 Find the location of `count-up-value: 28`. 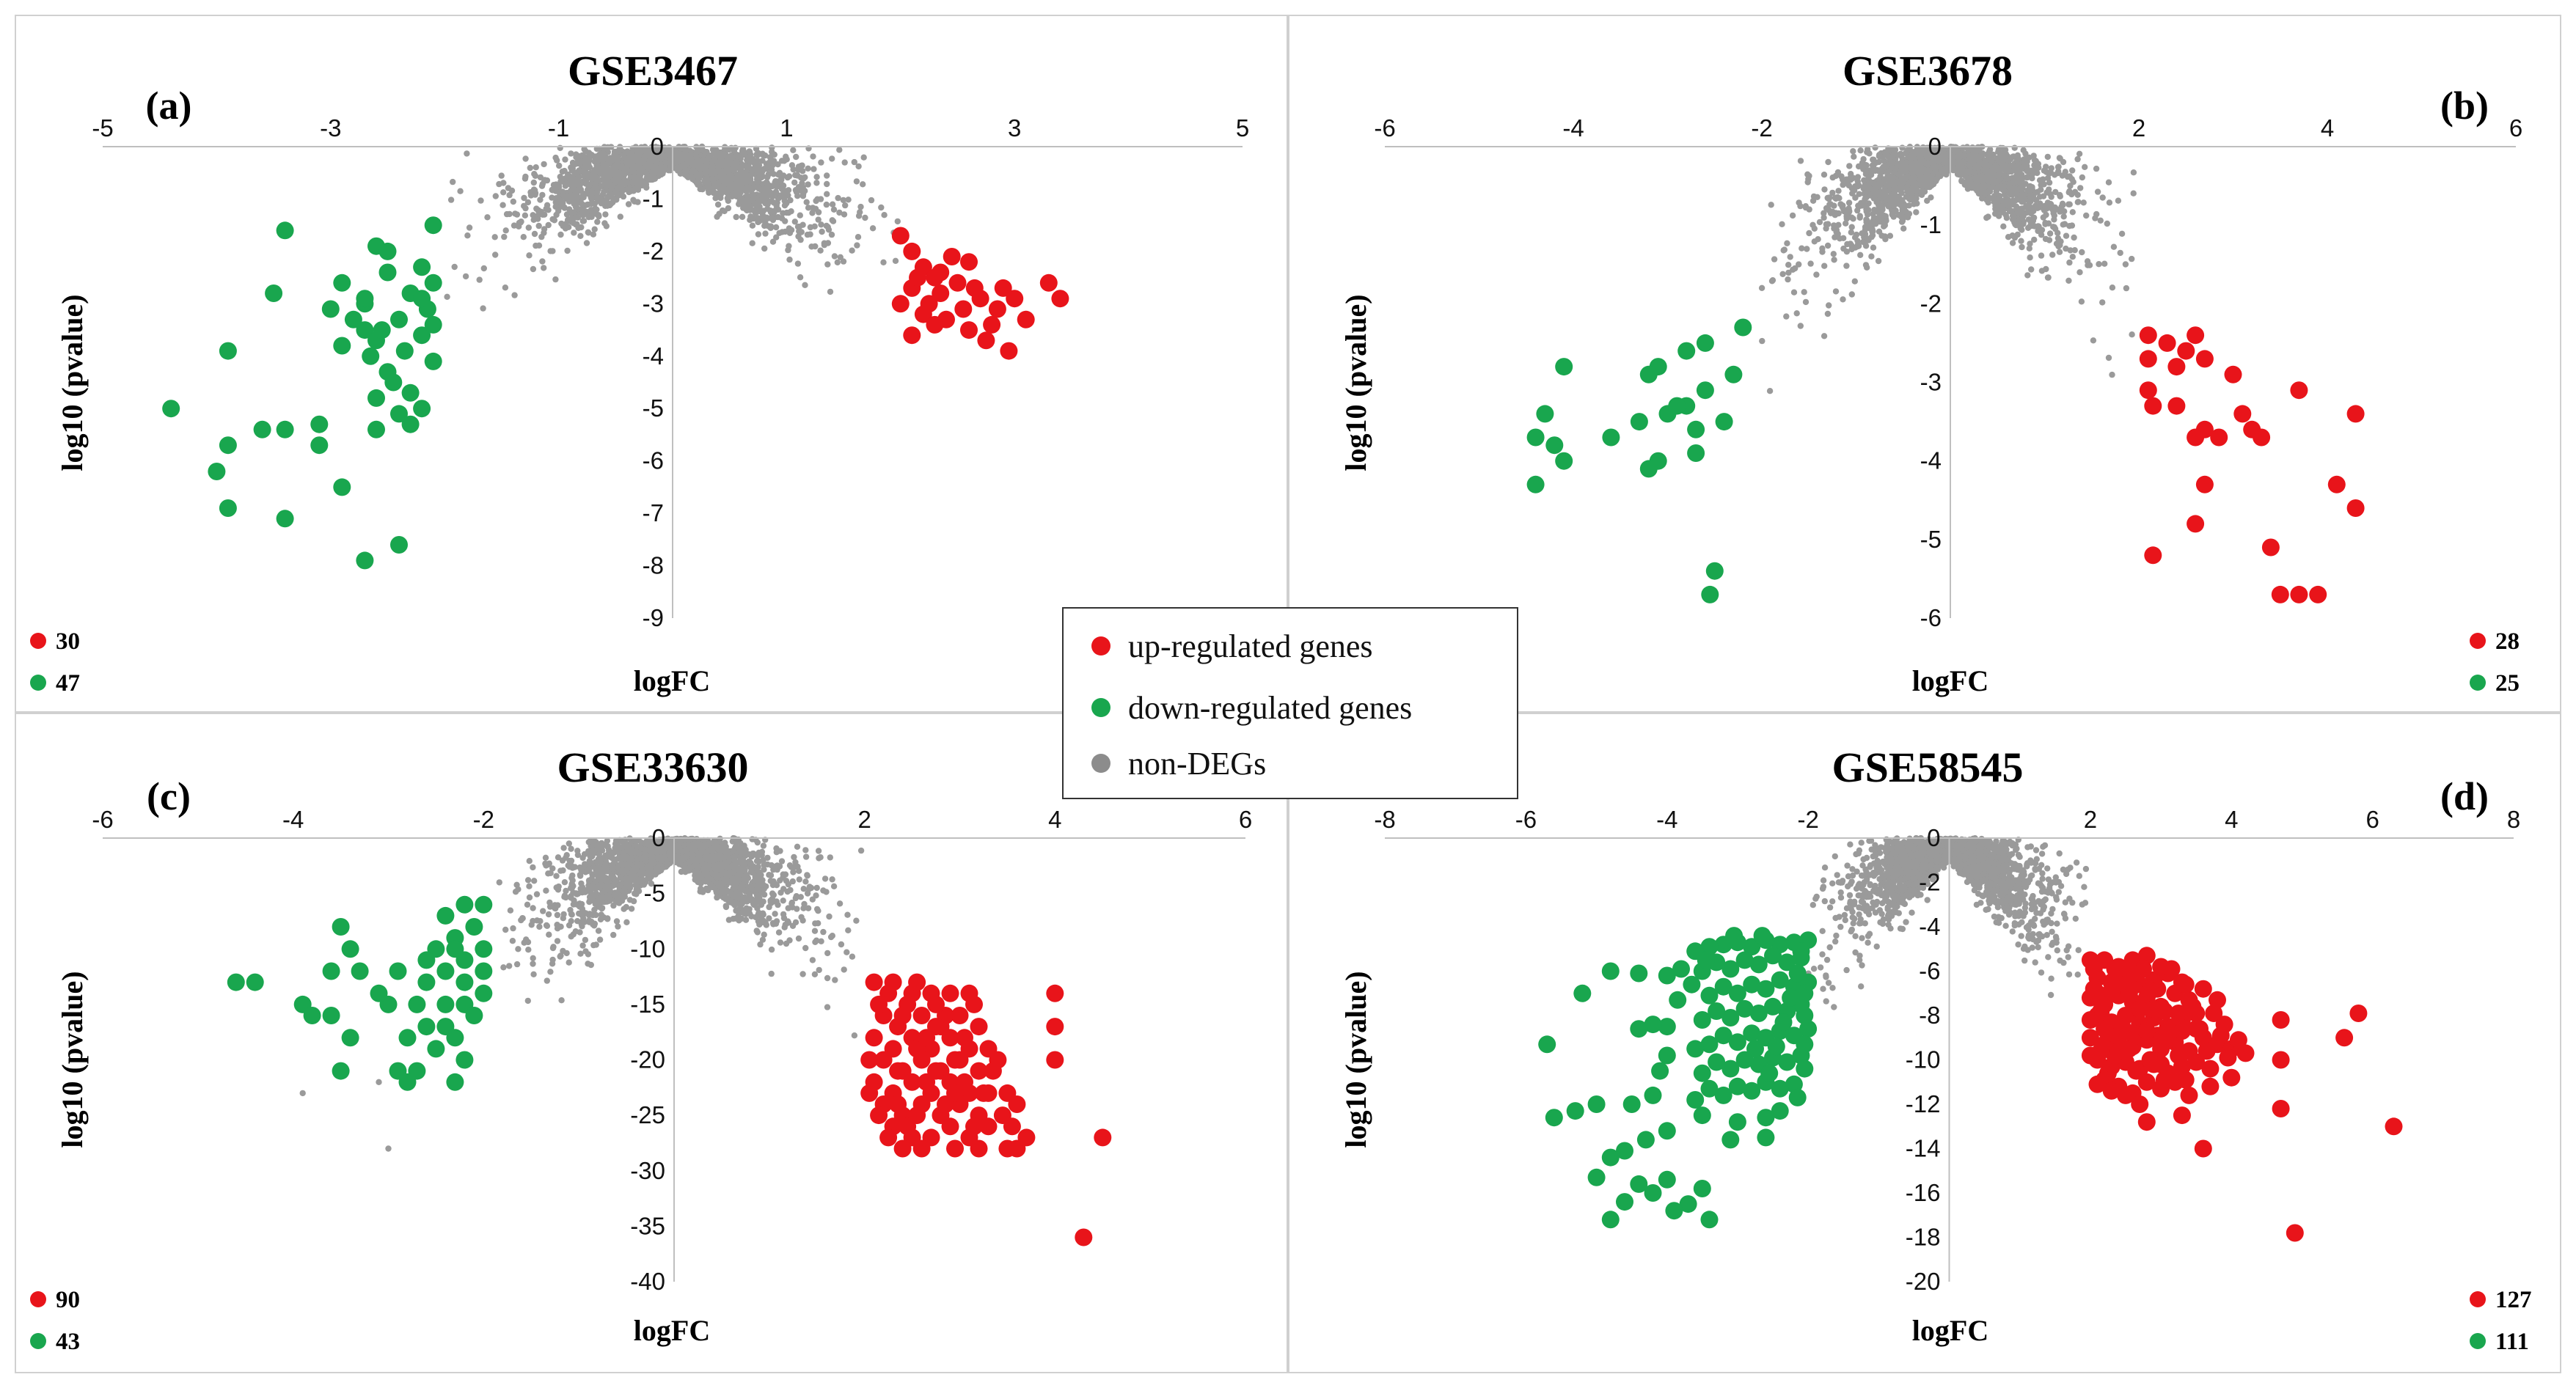

count-up-value: 28 is located at coordinates (2507, 641).